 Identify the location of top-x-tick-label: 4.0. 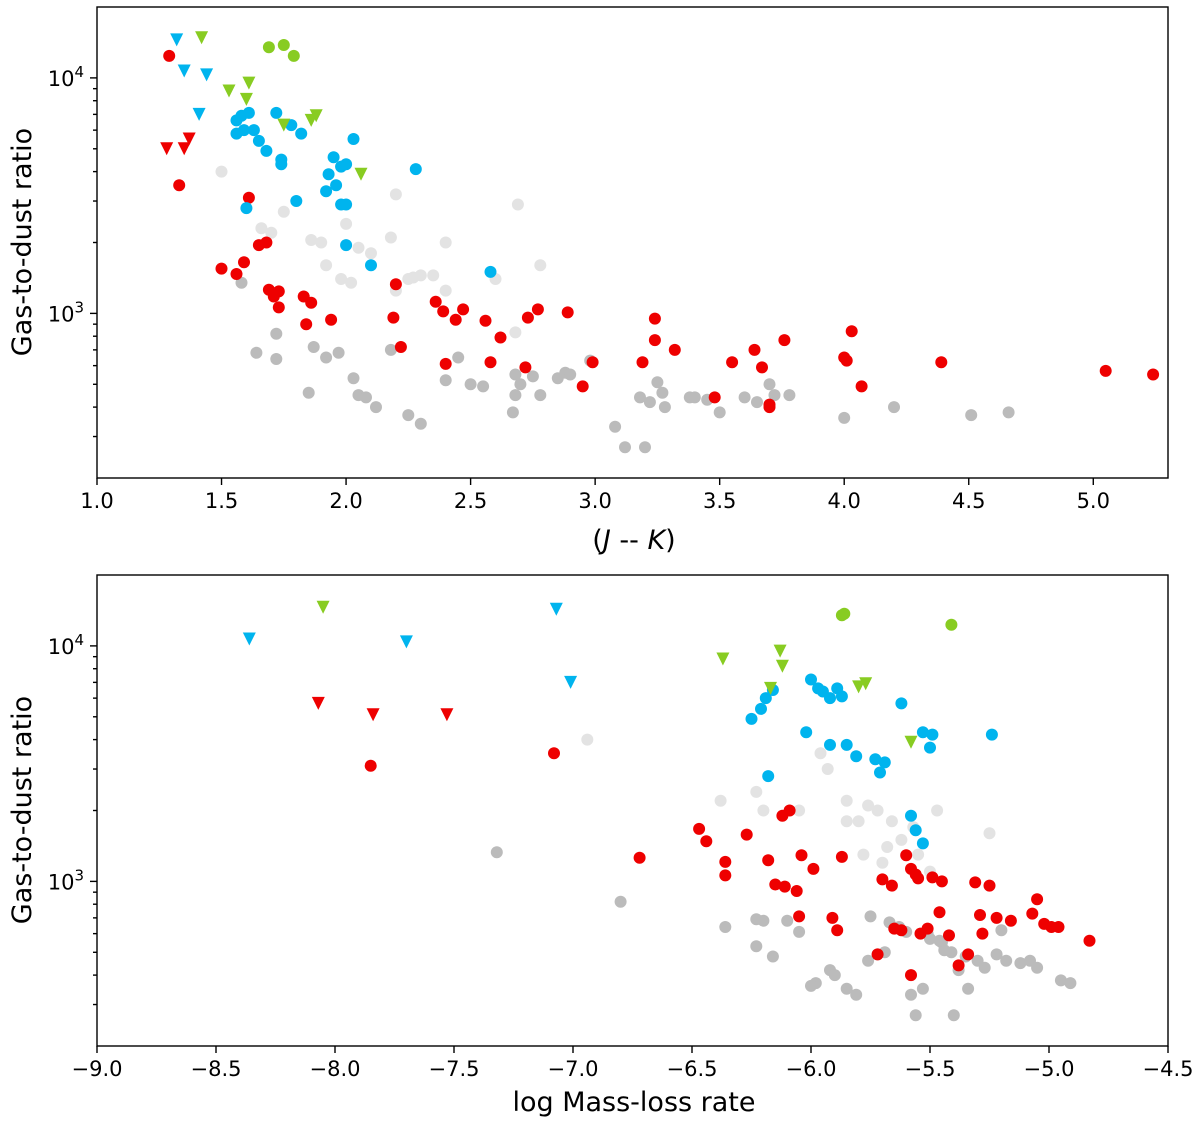
(844, 501).